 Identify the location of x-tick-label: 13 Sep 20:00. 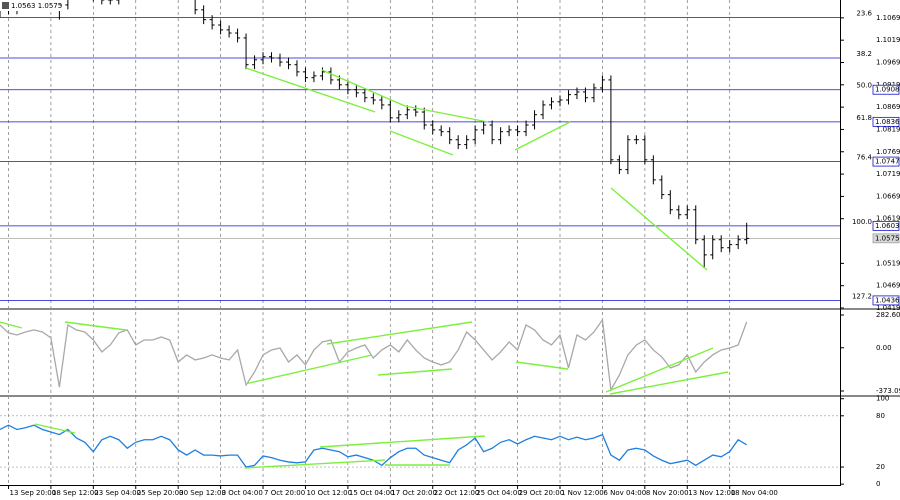
(32, 493).